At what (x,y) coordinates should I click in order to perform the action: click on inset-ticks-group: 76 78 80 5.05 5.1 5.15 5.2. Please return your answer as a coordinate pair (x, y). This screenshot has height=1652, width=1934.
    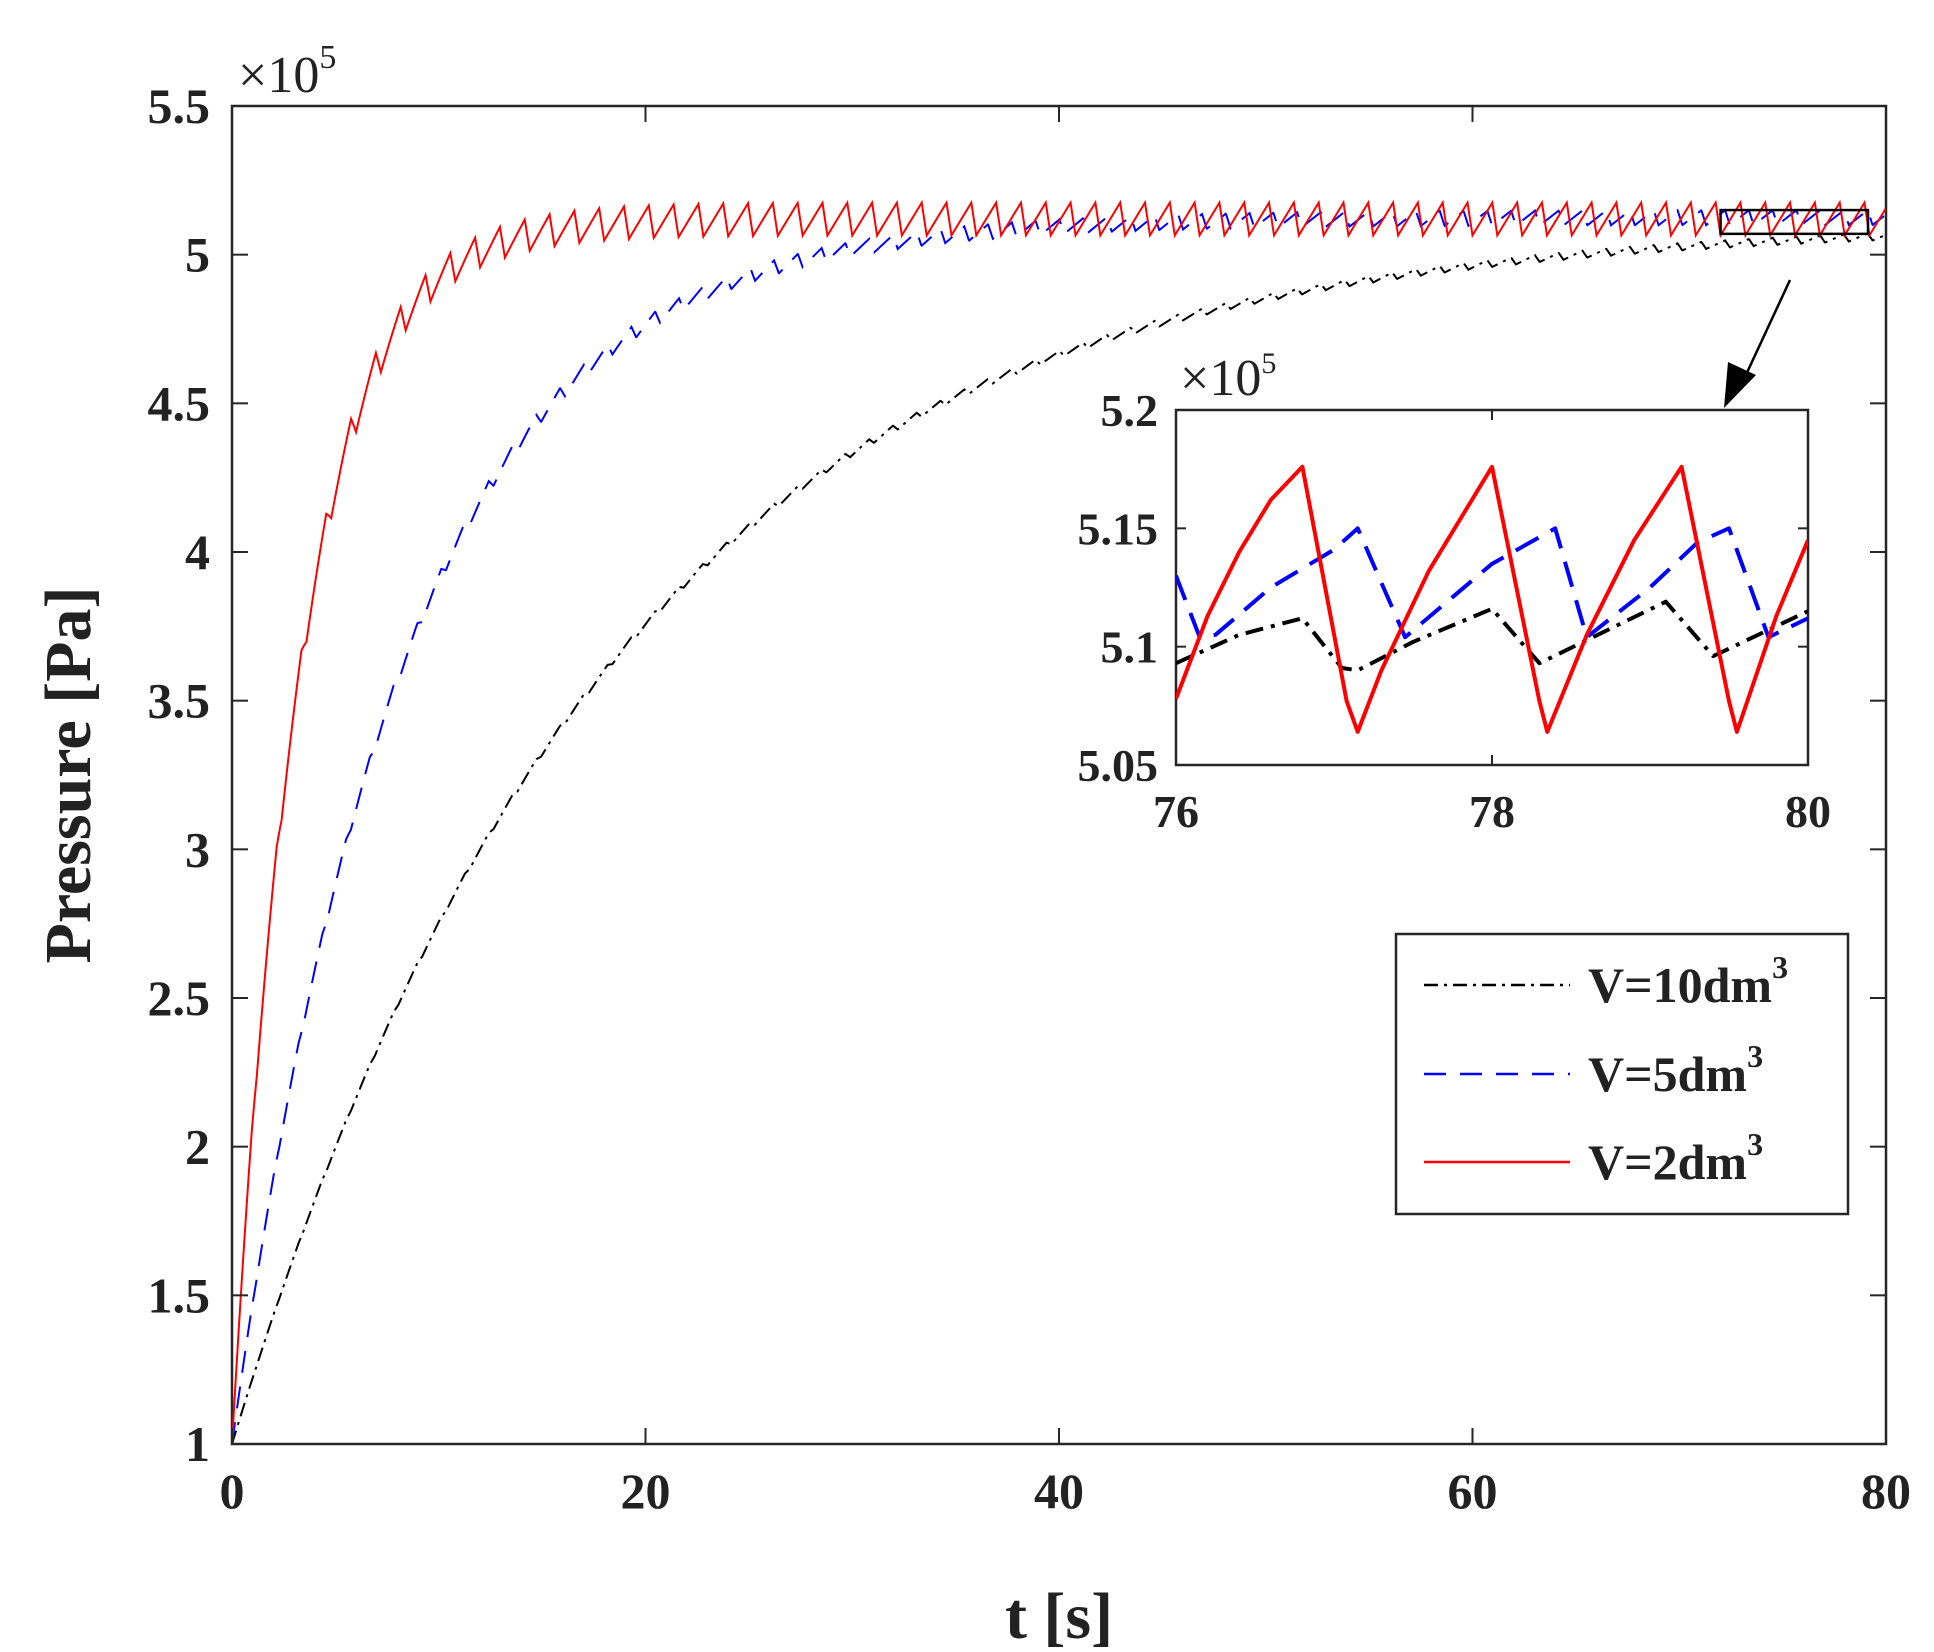
    Looking at the image, I should click on (1455, 611).